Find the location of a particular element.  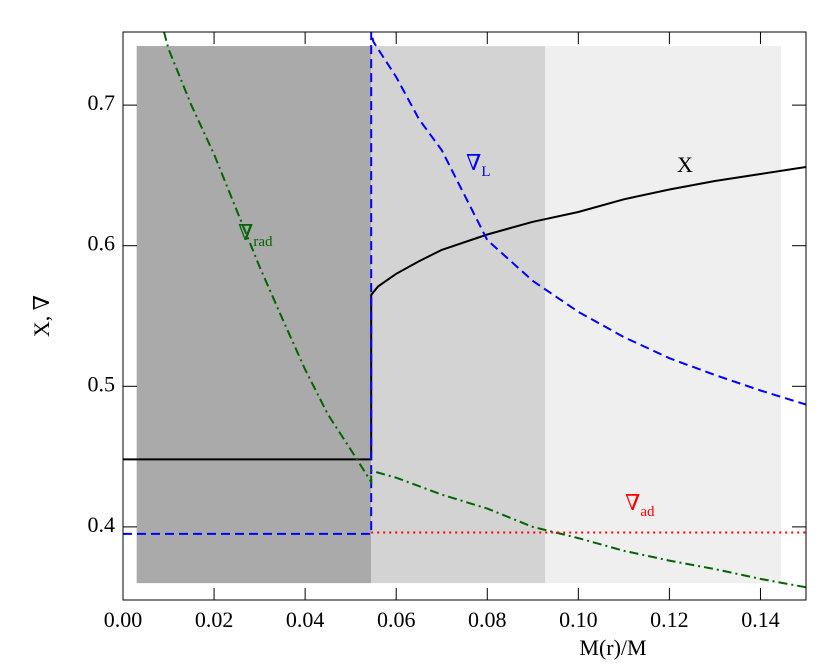

y-tick-label: 0.5 is located at coordinates (102, 383).